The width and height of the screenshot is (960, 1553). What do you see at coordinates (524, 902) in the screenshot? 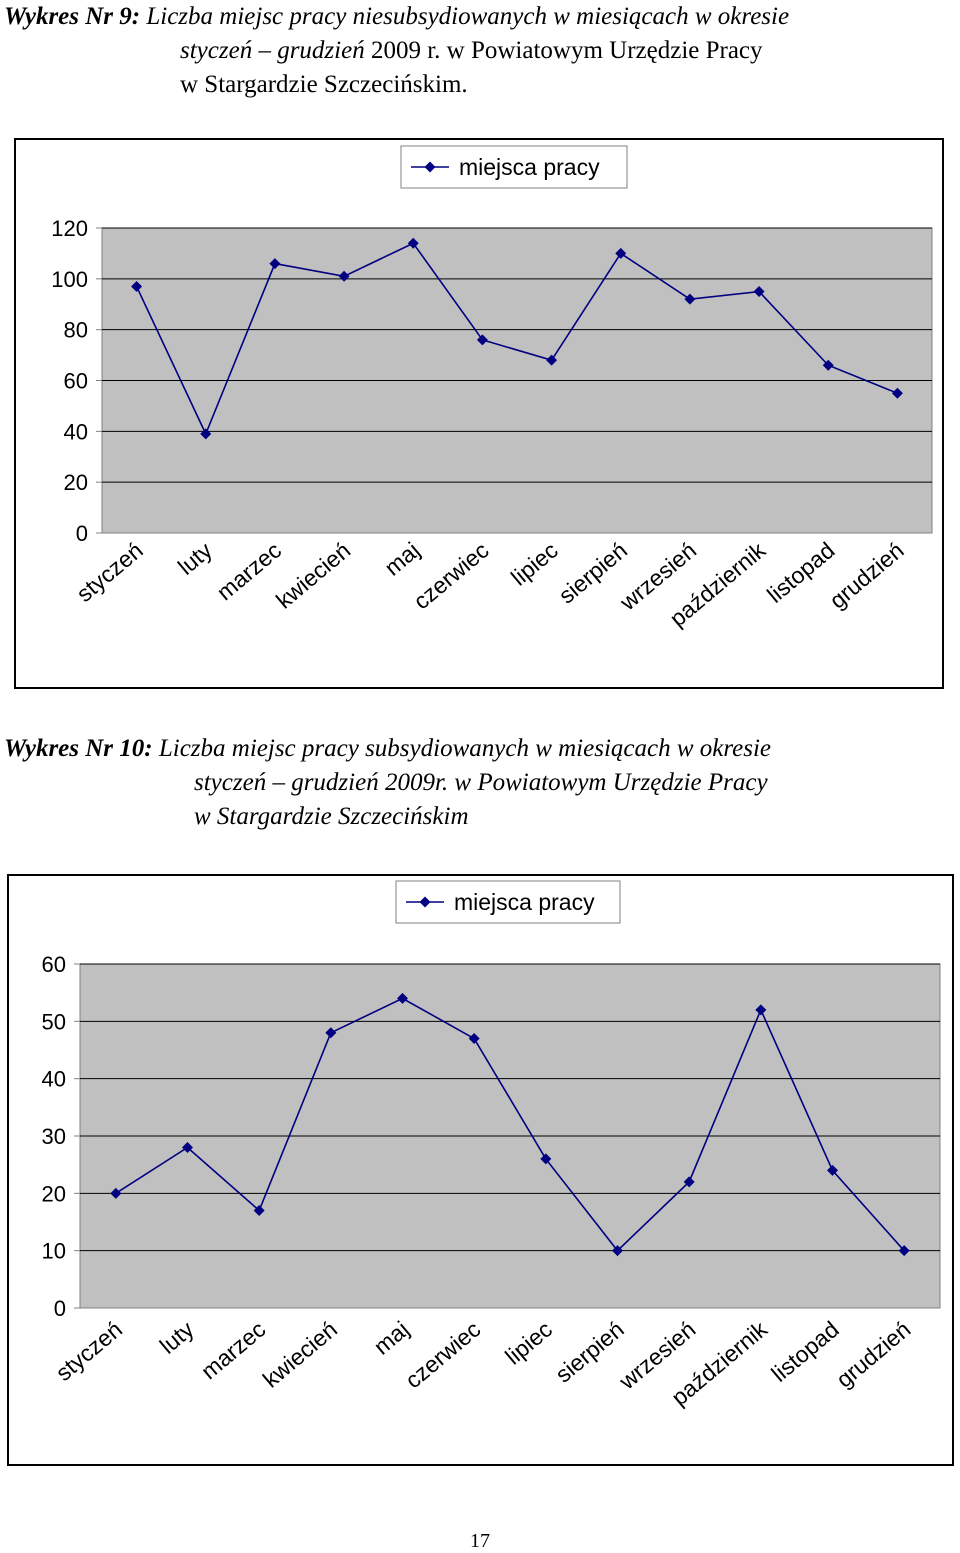
I see `chart-10-legend-label: miejsca pracy` at bounding box center [524, 902].